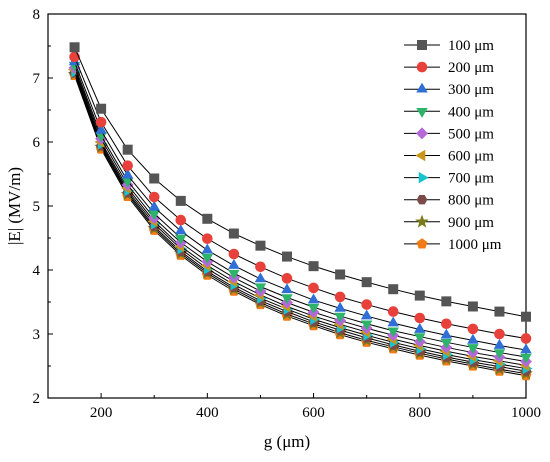  What do you see at coordinates (37, 15) in the screenshot?
I see `y-tick-label: 8` at bounding box center [37, 15].